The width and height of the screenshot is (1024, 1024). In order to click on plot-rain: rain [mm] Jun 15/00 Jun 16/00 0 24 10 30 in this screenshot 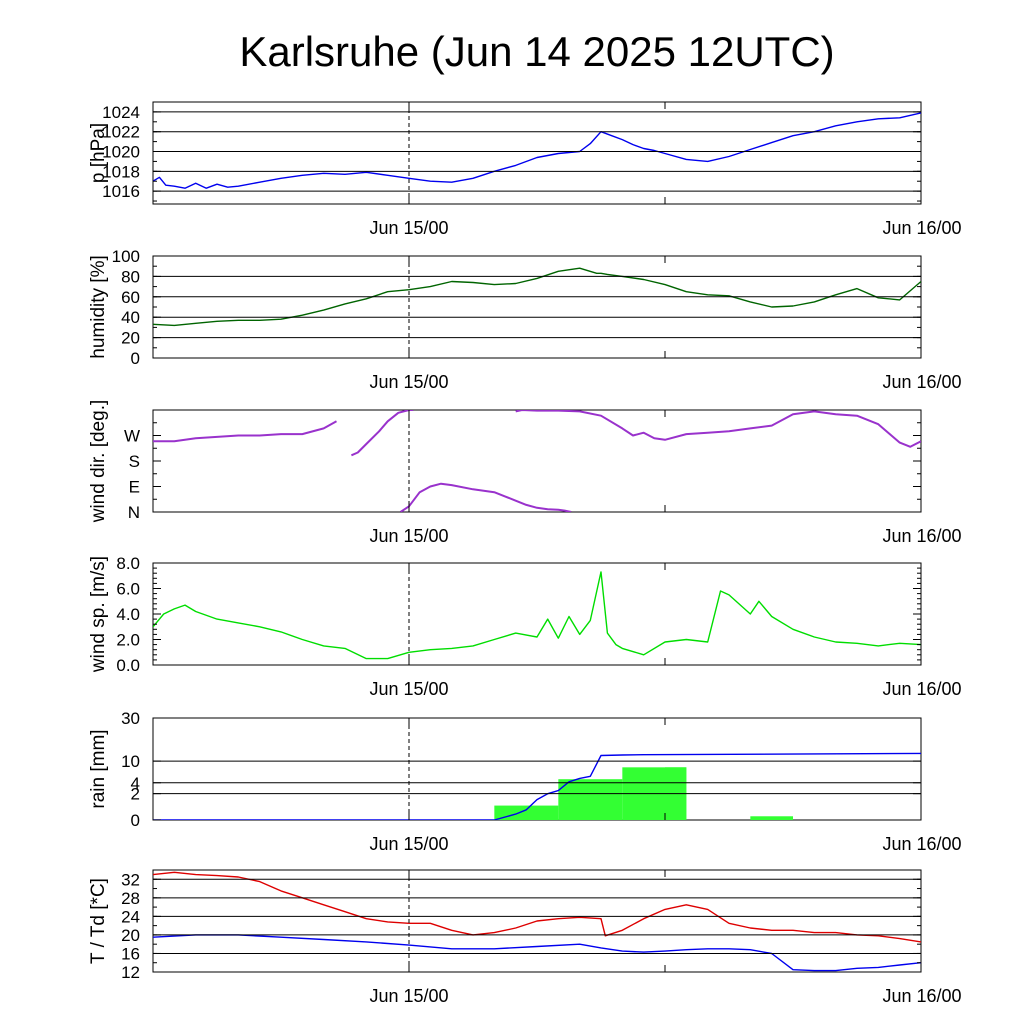, I will do `click(525, 781)`.